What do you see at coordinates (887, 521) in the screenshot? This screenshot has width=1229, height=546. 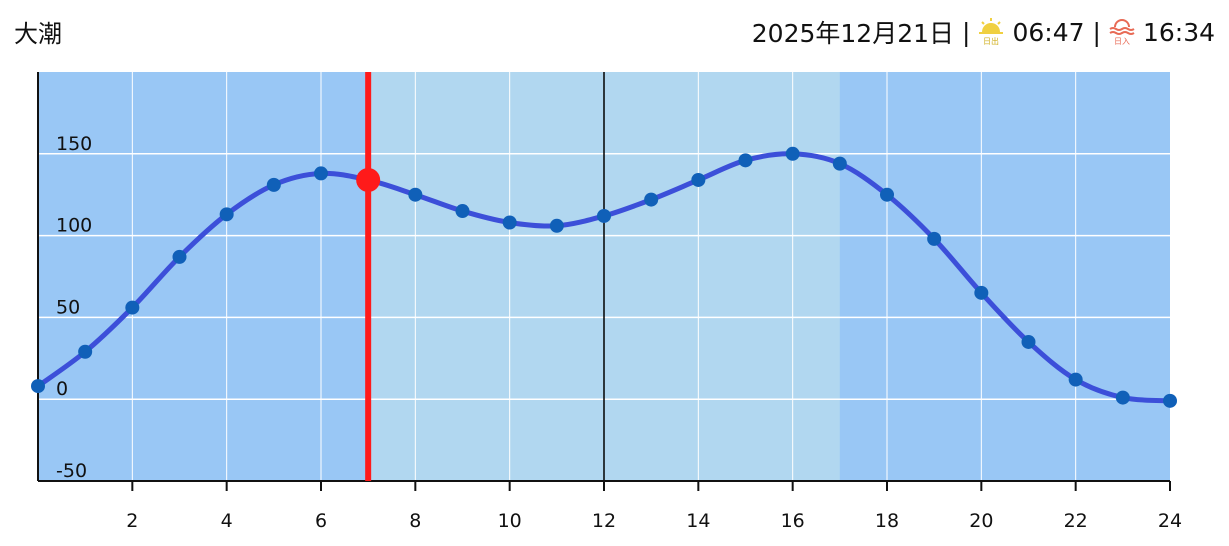 I see `x-tick-label: 18` at bounding box center [887, 521].